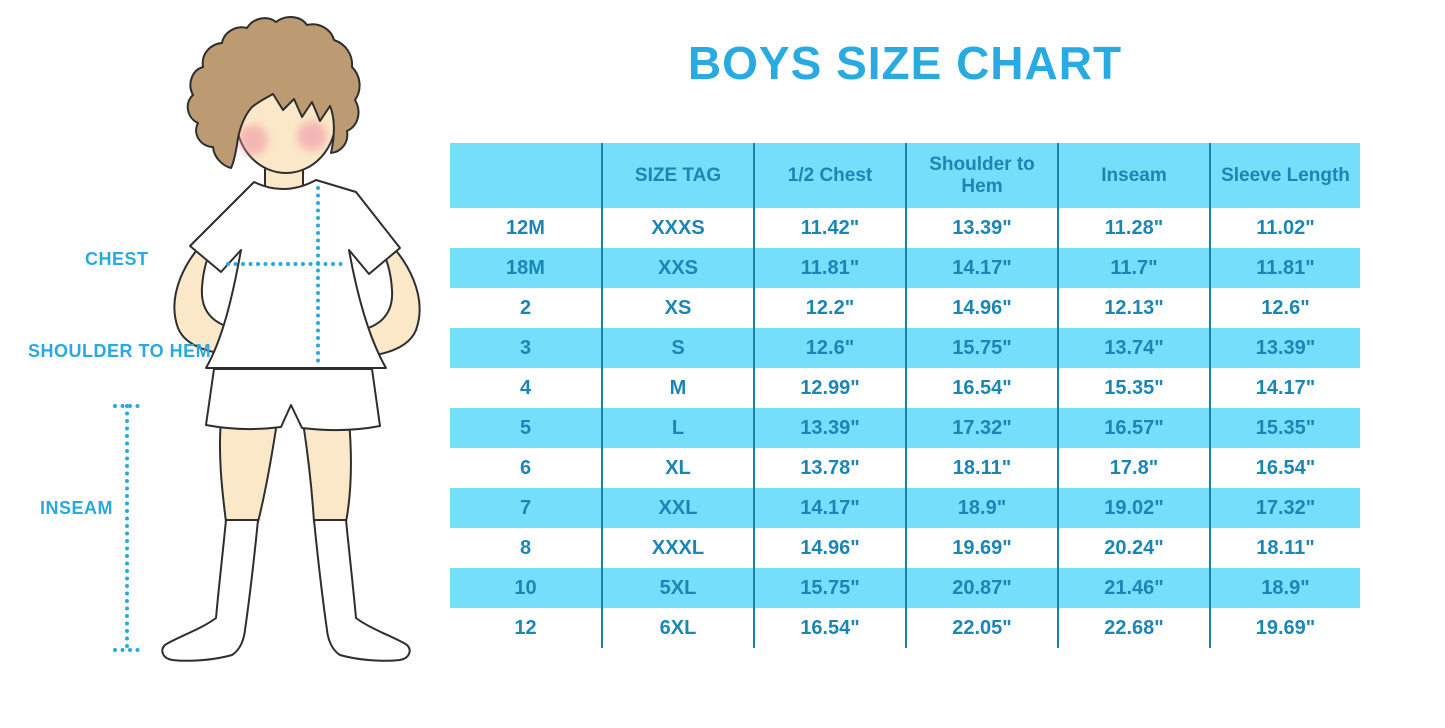 This screenshot has height=728, width=1445. Describe the element at coordinates (210, 590) in the screenshot. I see `boy-sock-left` at that location.